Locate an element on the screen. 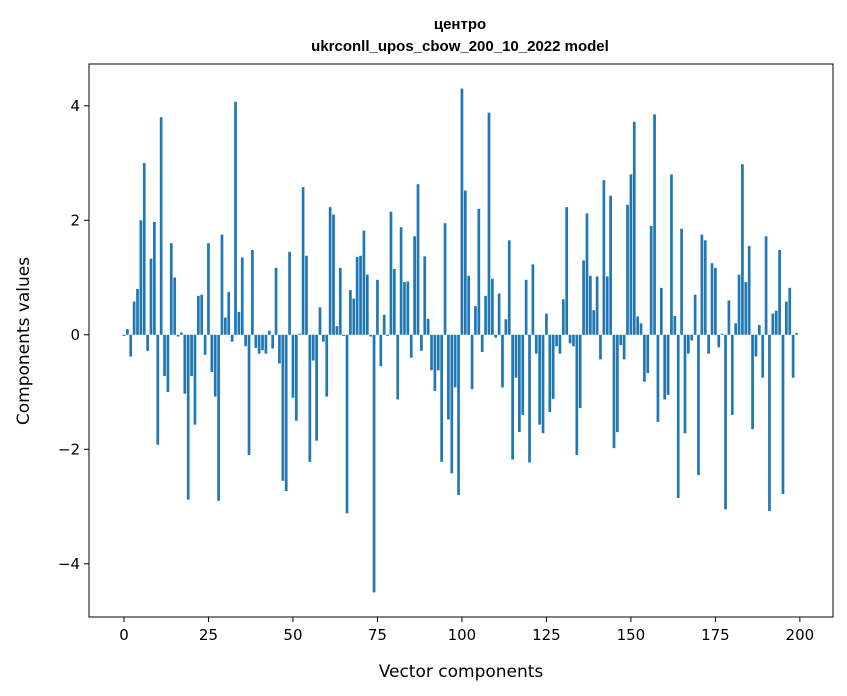 This screenshot has width=847, height=696. x-tick-label: 175 is located at coordinates (715, 635).